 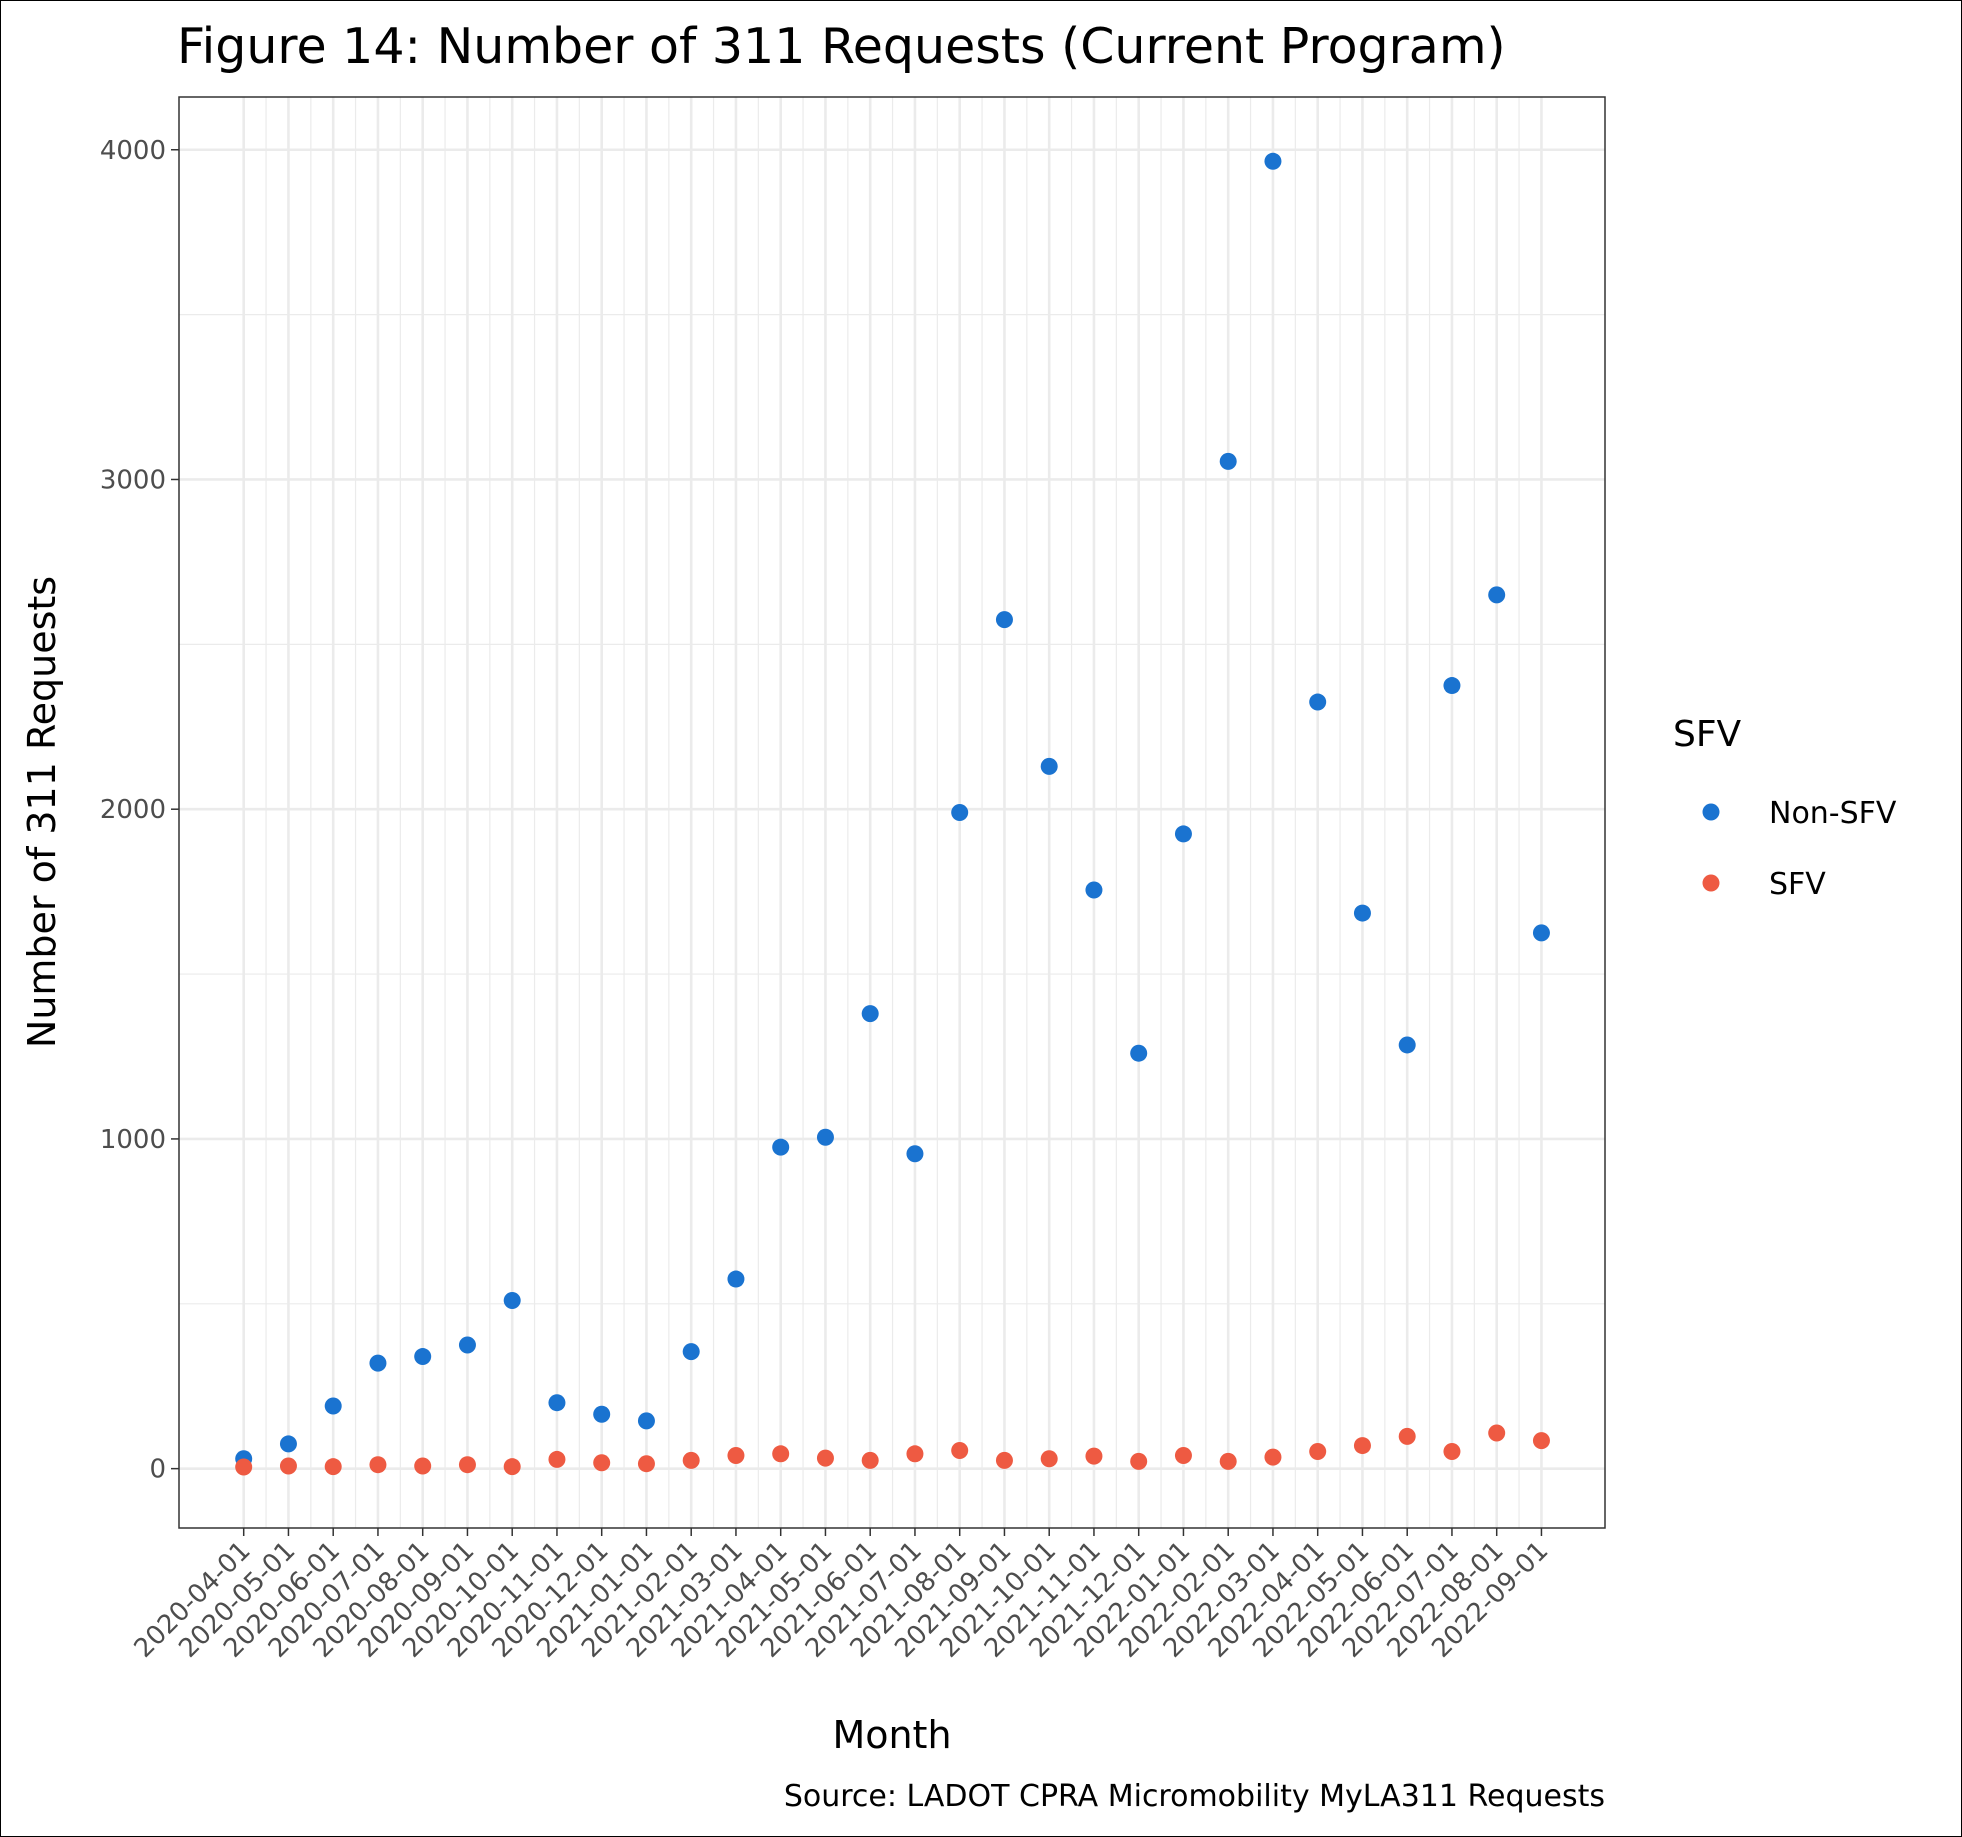 I want to click on legend-label: Non-SFV, so click(x=1833, y=813).